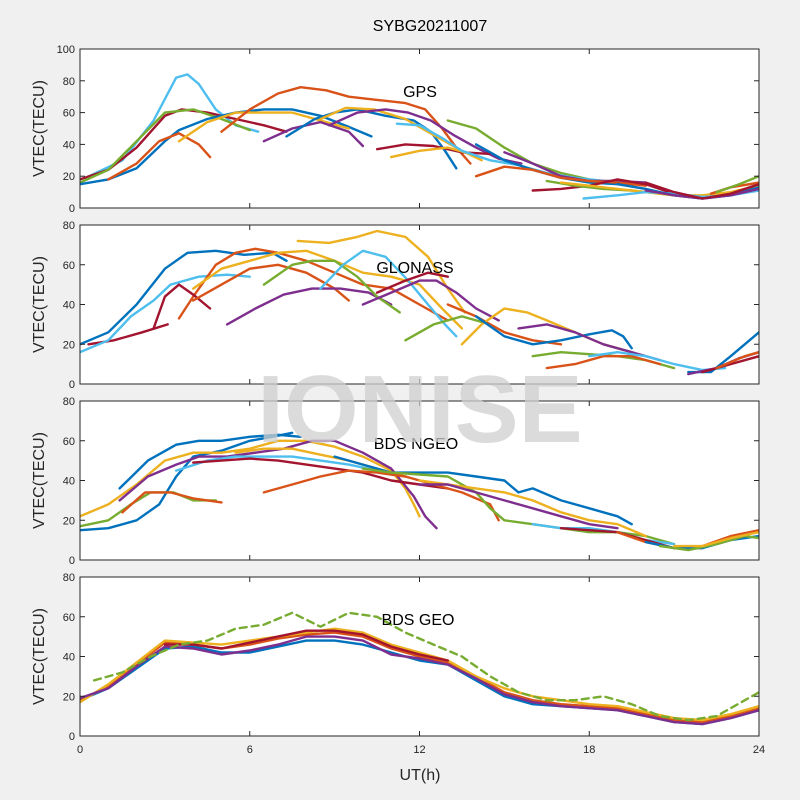  I want to click on x-tick-label: 24, so click(759, 750).